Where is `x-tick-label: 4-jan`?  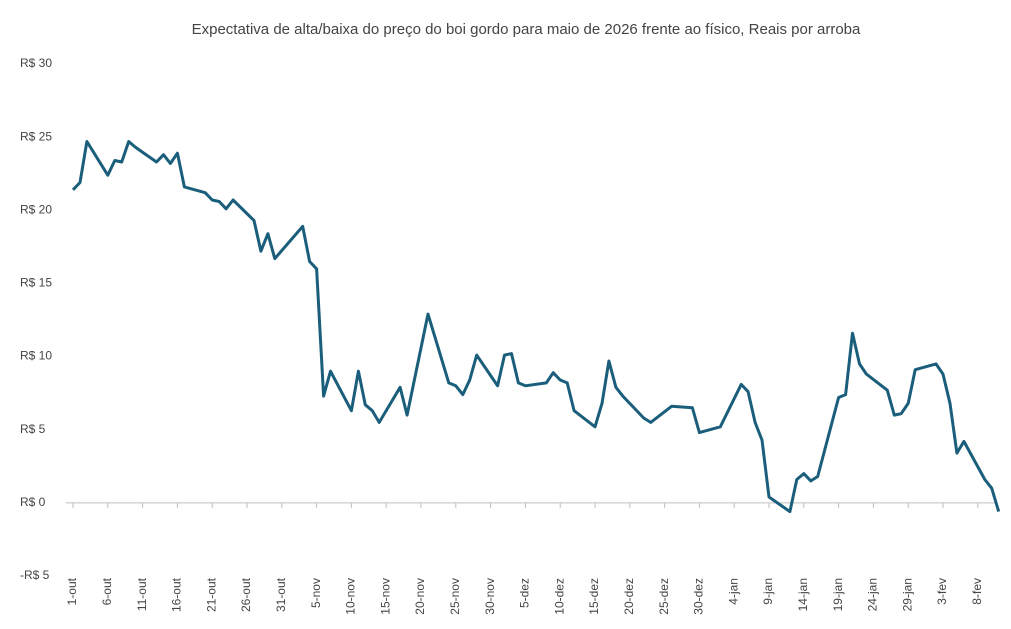 x-tick-label: 4-jan is located at coordinates (733, 591).